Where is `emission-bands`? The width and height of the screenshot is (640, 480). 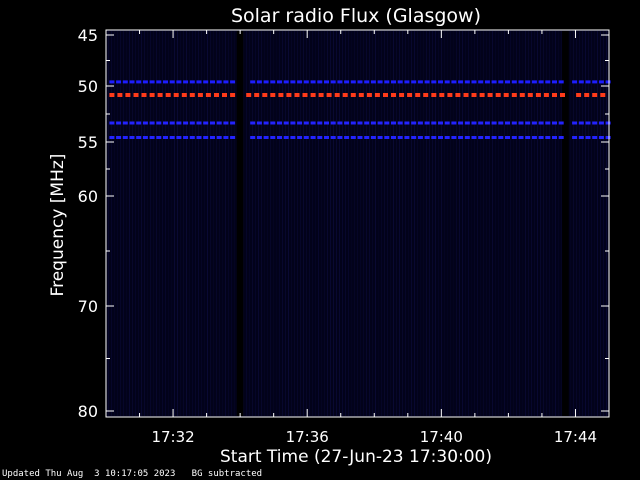
emission-bands is located at coordinates (360, 109).